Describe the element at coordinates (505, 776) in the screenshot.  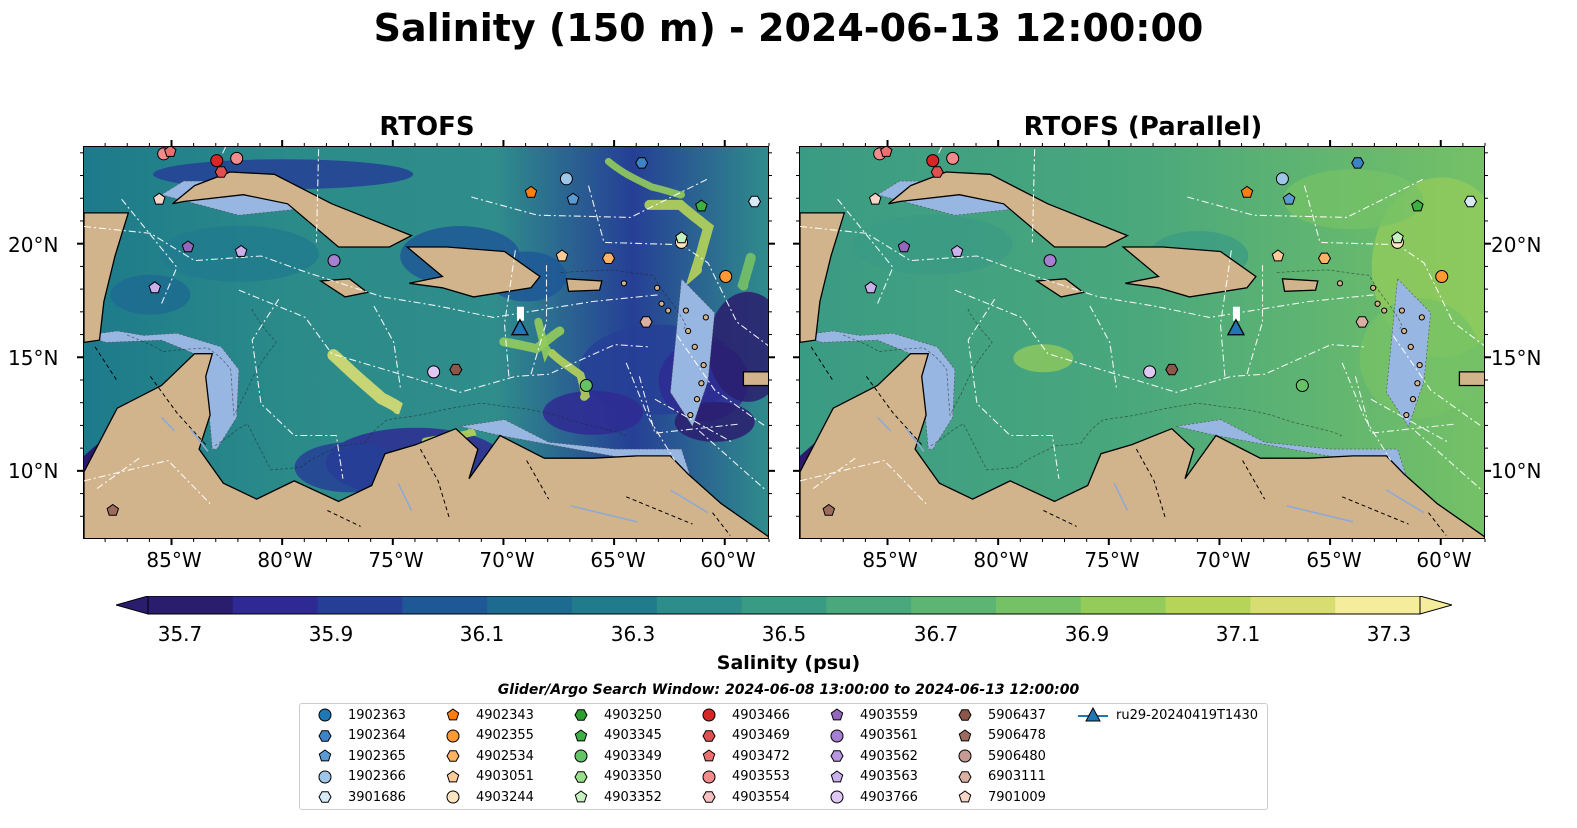
I see `legend-label: 4903051` at that location.